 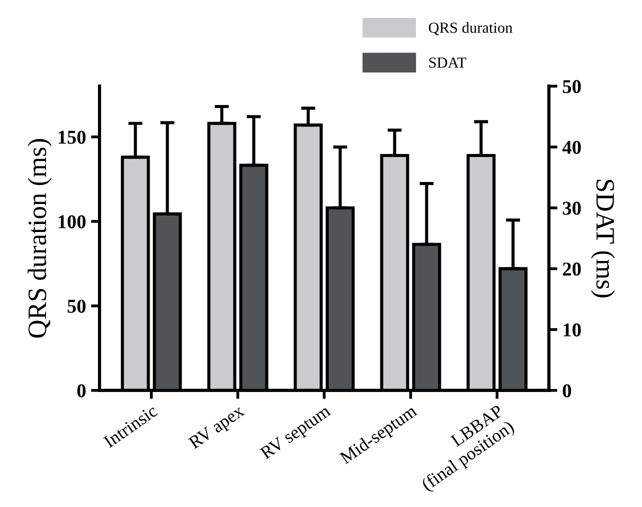 I want to click on legend-label: SDAT, so click(x=447, y=63).